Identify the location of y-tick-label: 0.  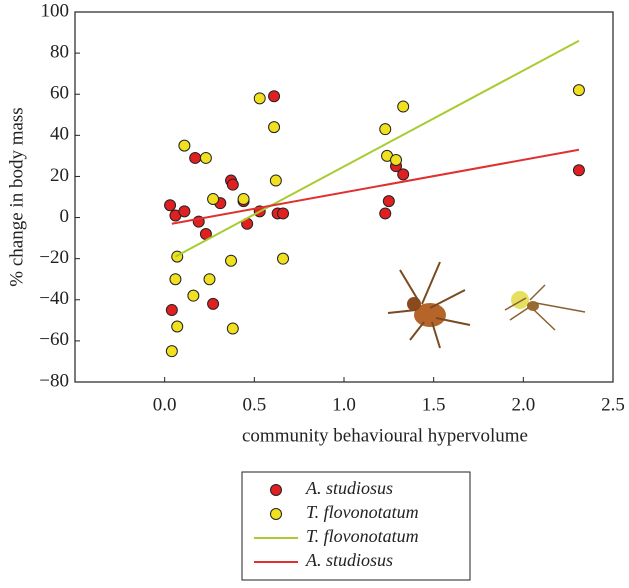
(65, 216).